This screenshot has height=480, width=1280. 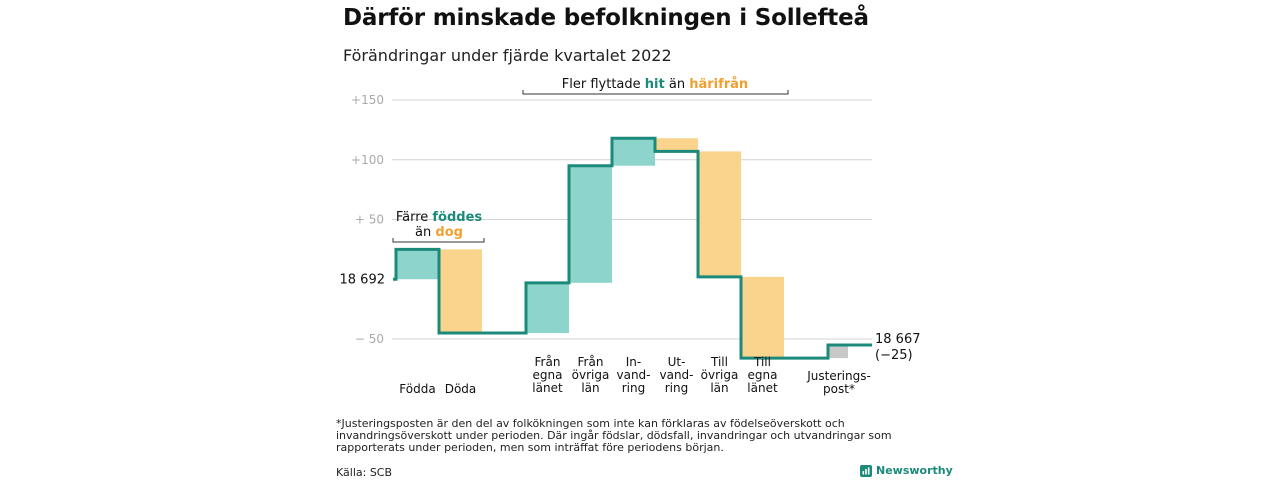 I want to click on annotation-left-line2: än dog, so click(x=439, y=232).